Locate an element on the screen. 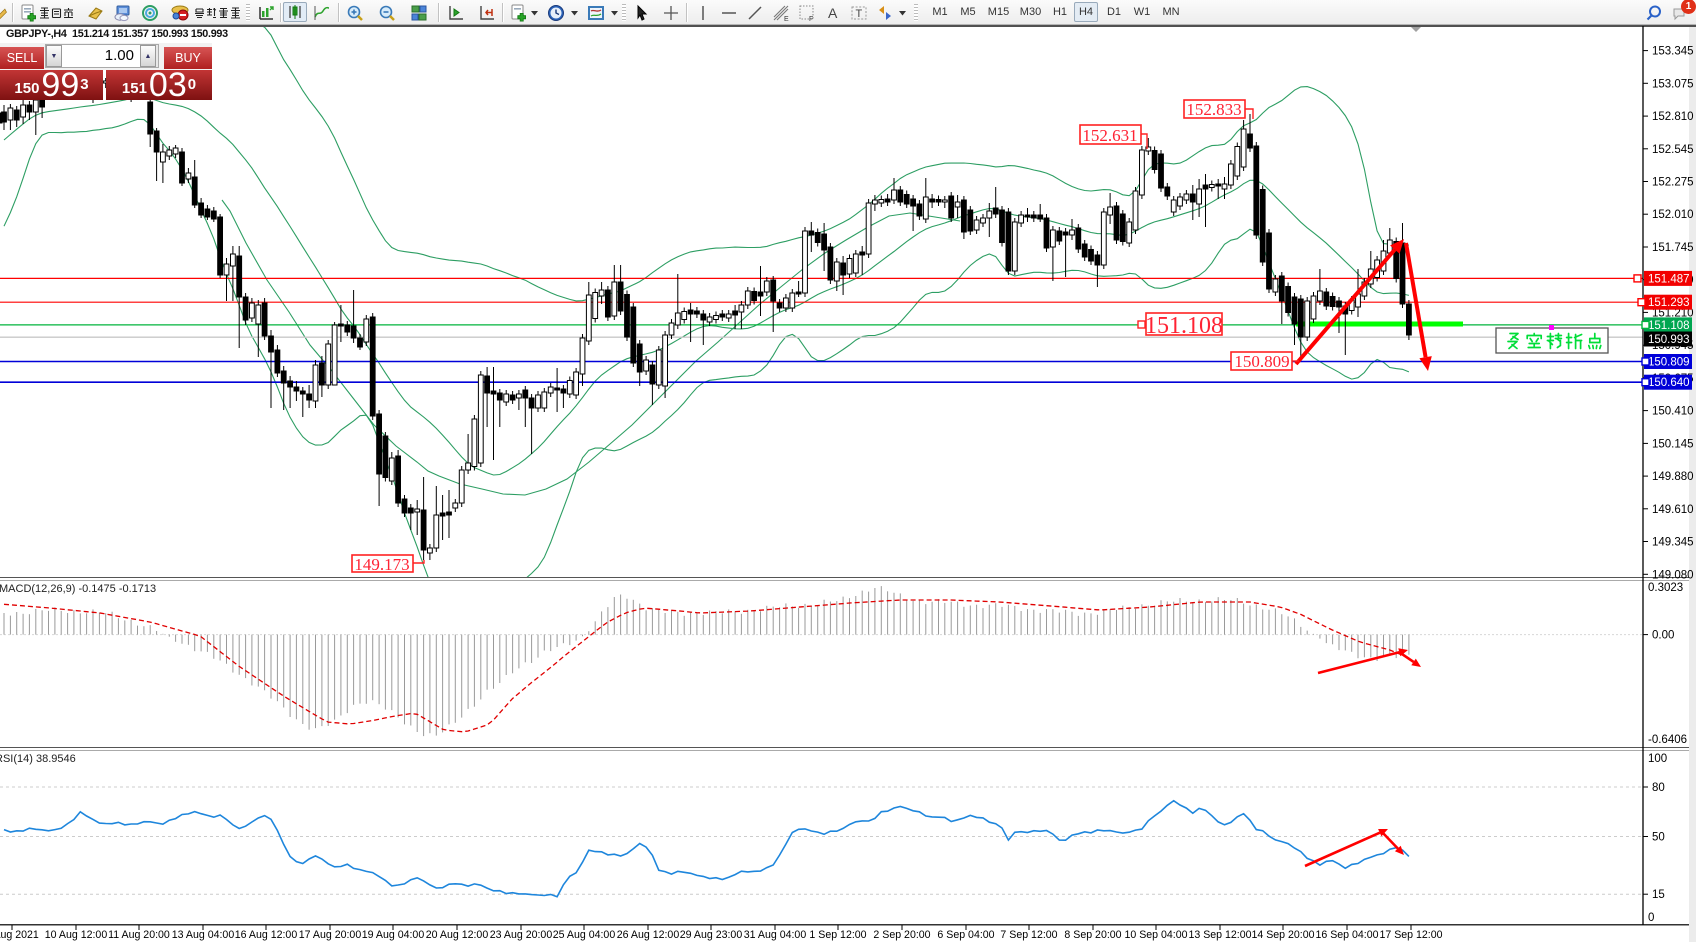 The width and height of the screenshot is (1696, 942). svg-text: 149.080 is located at coordinates (1673, 575).